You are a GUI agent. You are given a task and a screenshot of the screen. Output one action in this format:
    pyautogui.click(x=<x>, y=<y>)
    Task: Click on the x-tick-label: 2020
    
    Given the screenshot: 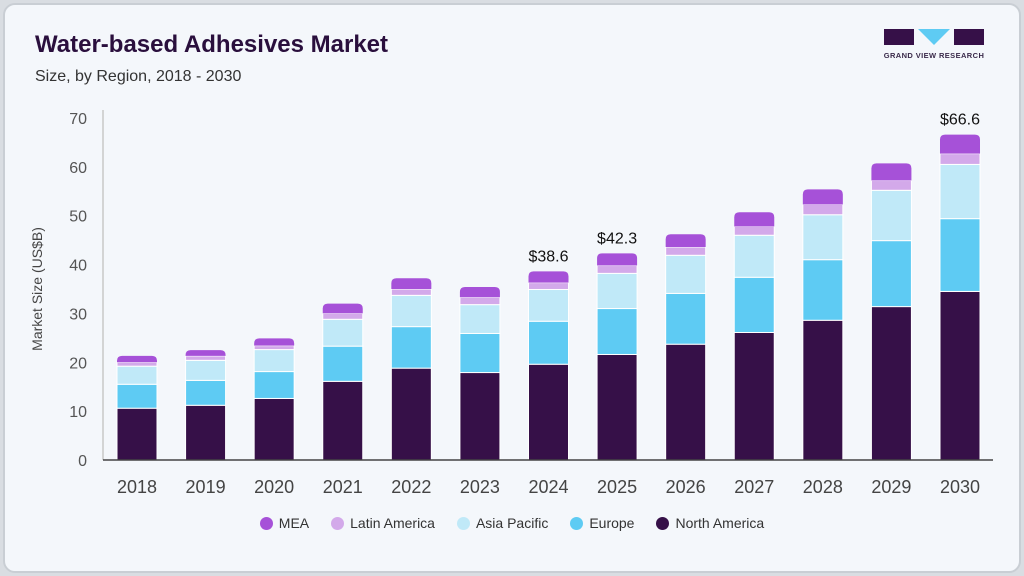 What is the action you would take?
    pyautogui.click(x=274, y=487)
    